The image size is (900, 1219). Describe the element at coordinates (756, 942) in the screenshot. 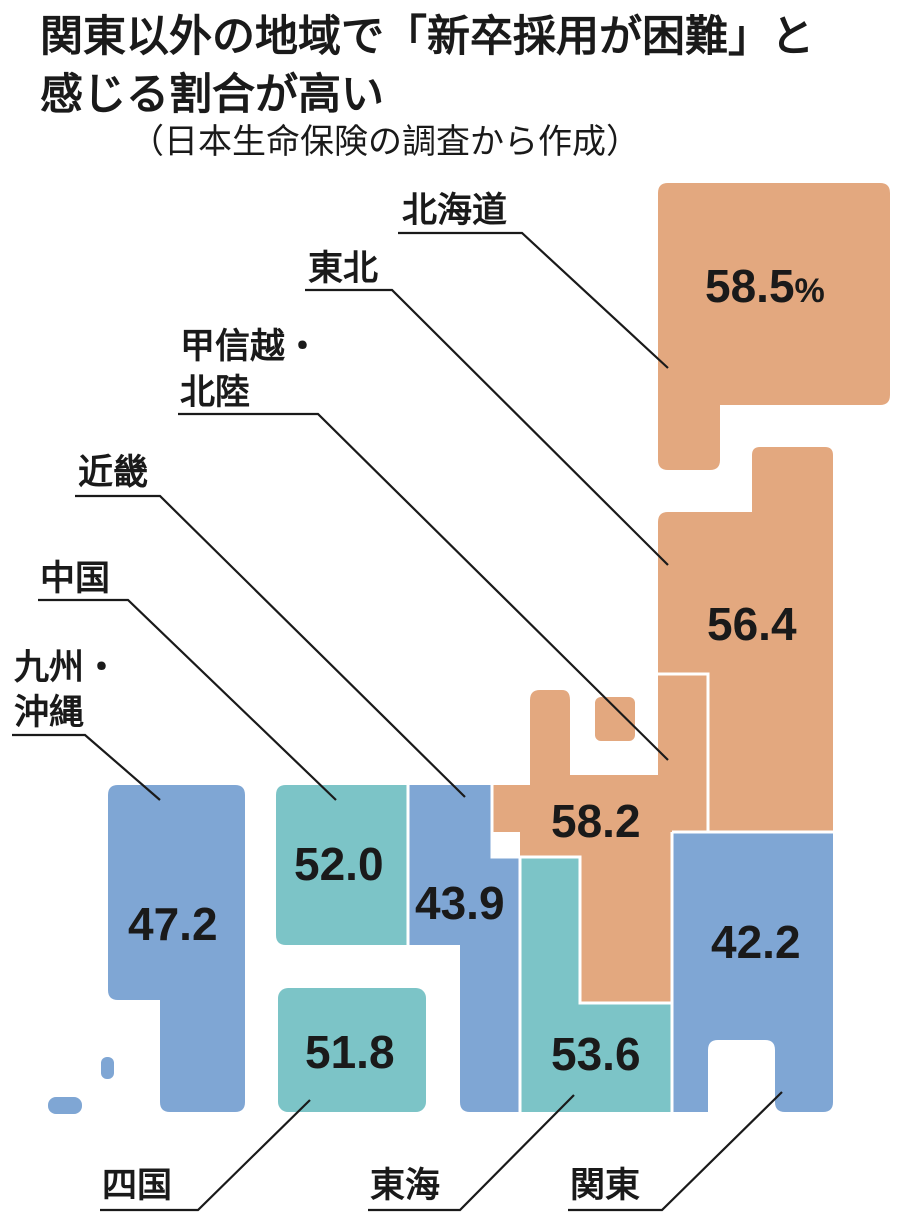

I see `value-kanto: 42.2` at that location.